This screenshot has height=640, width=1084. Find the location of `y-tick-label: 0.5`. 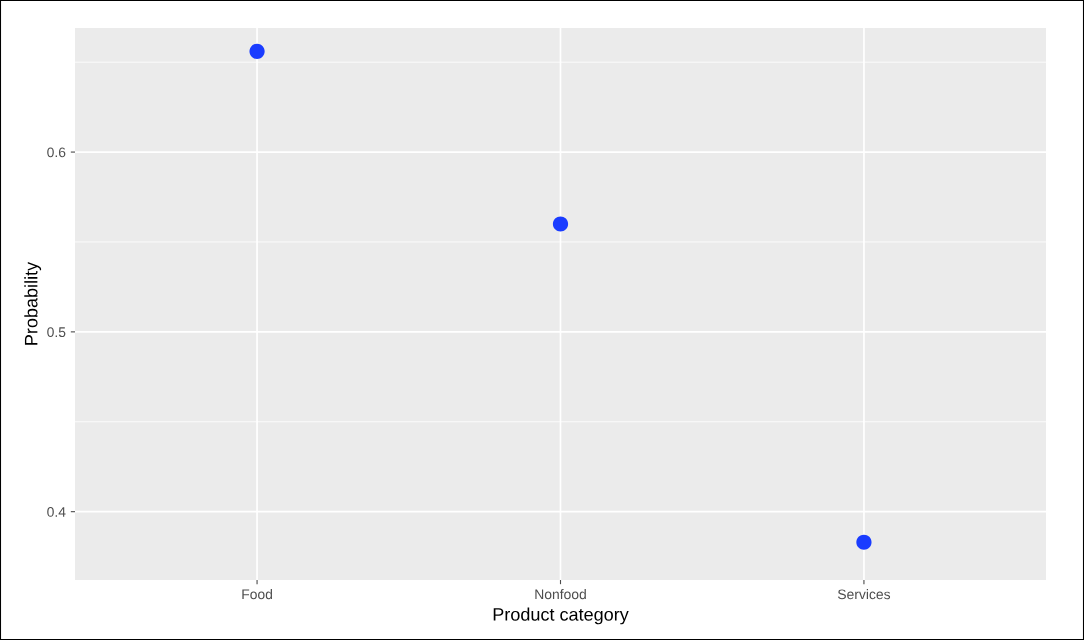

y-tick-label: 0.5 is located at coordinates (56, 332).